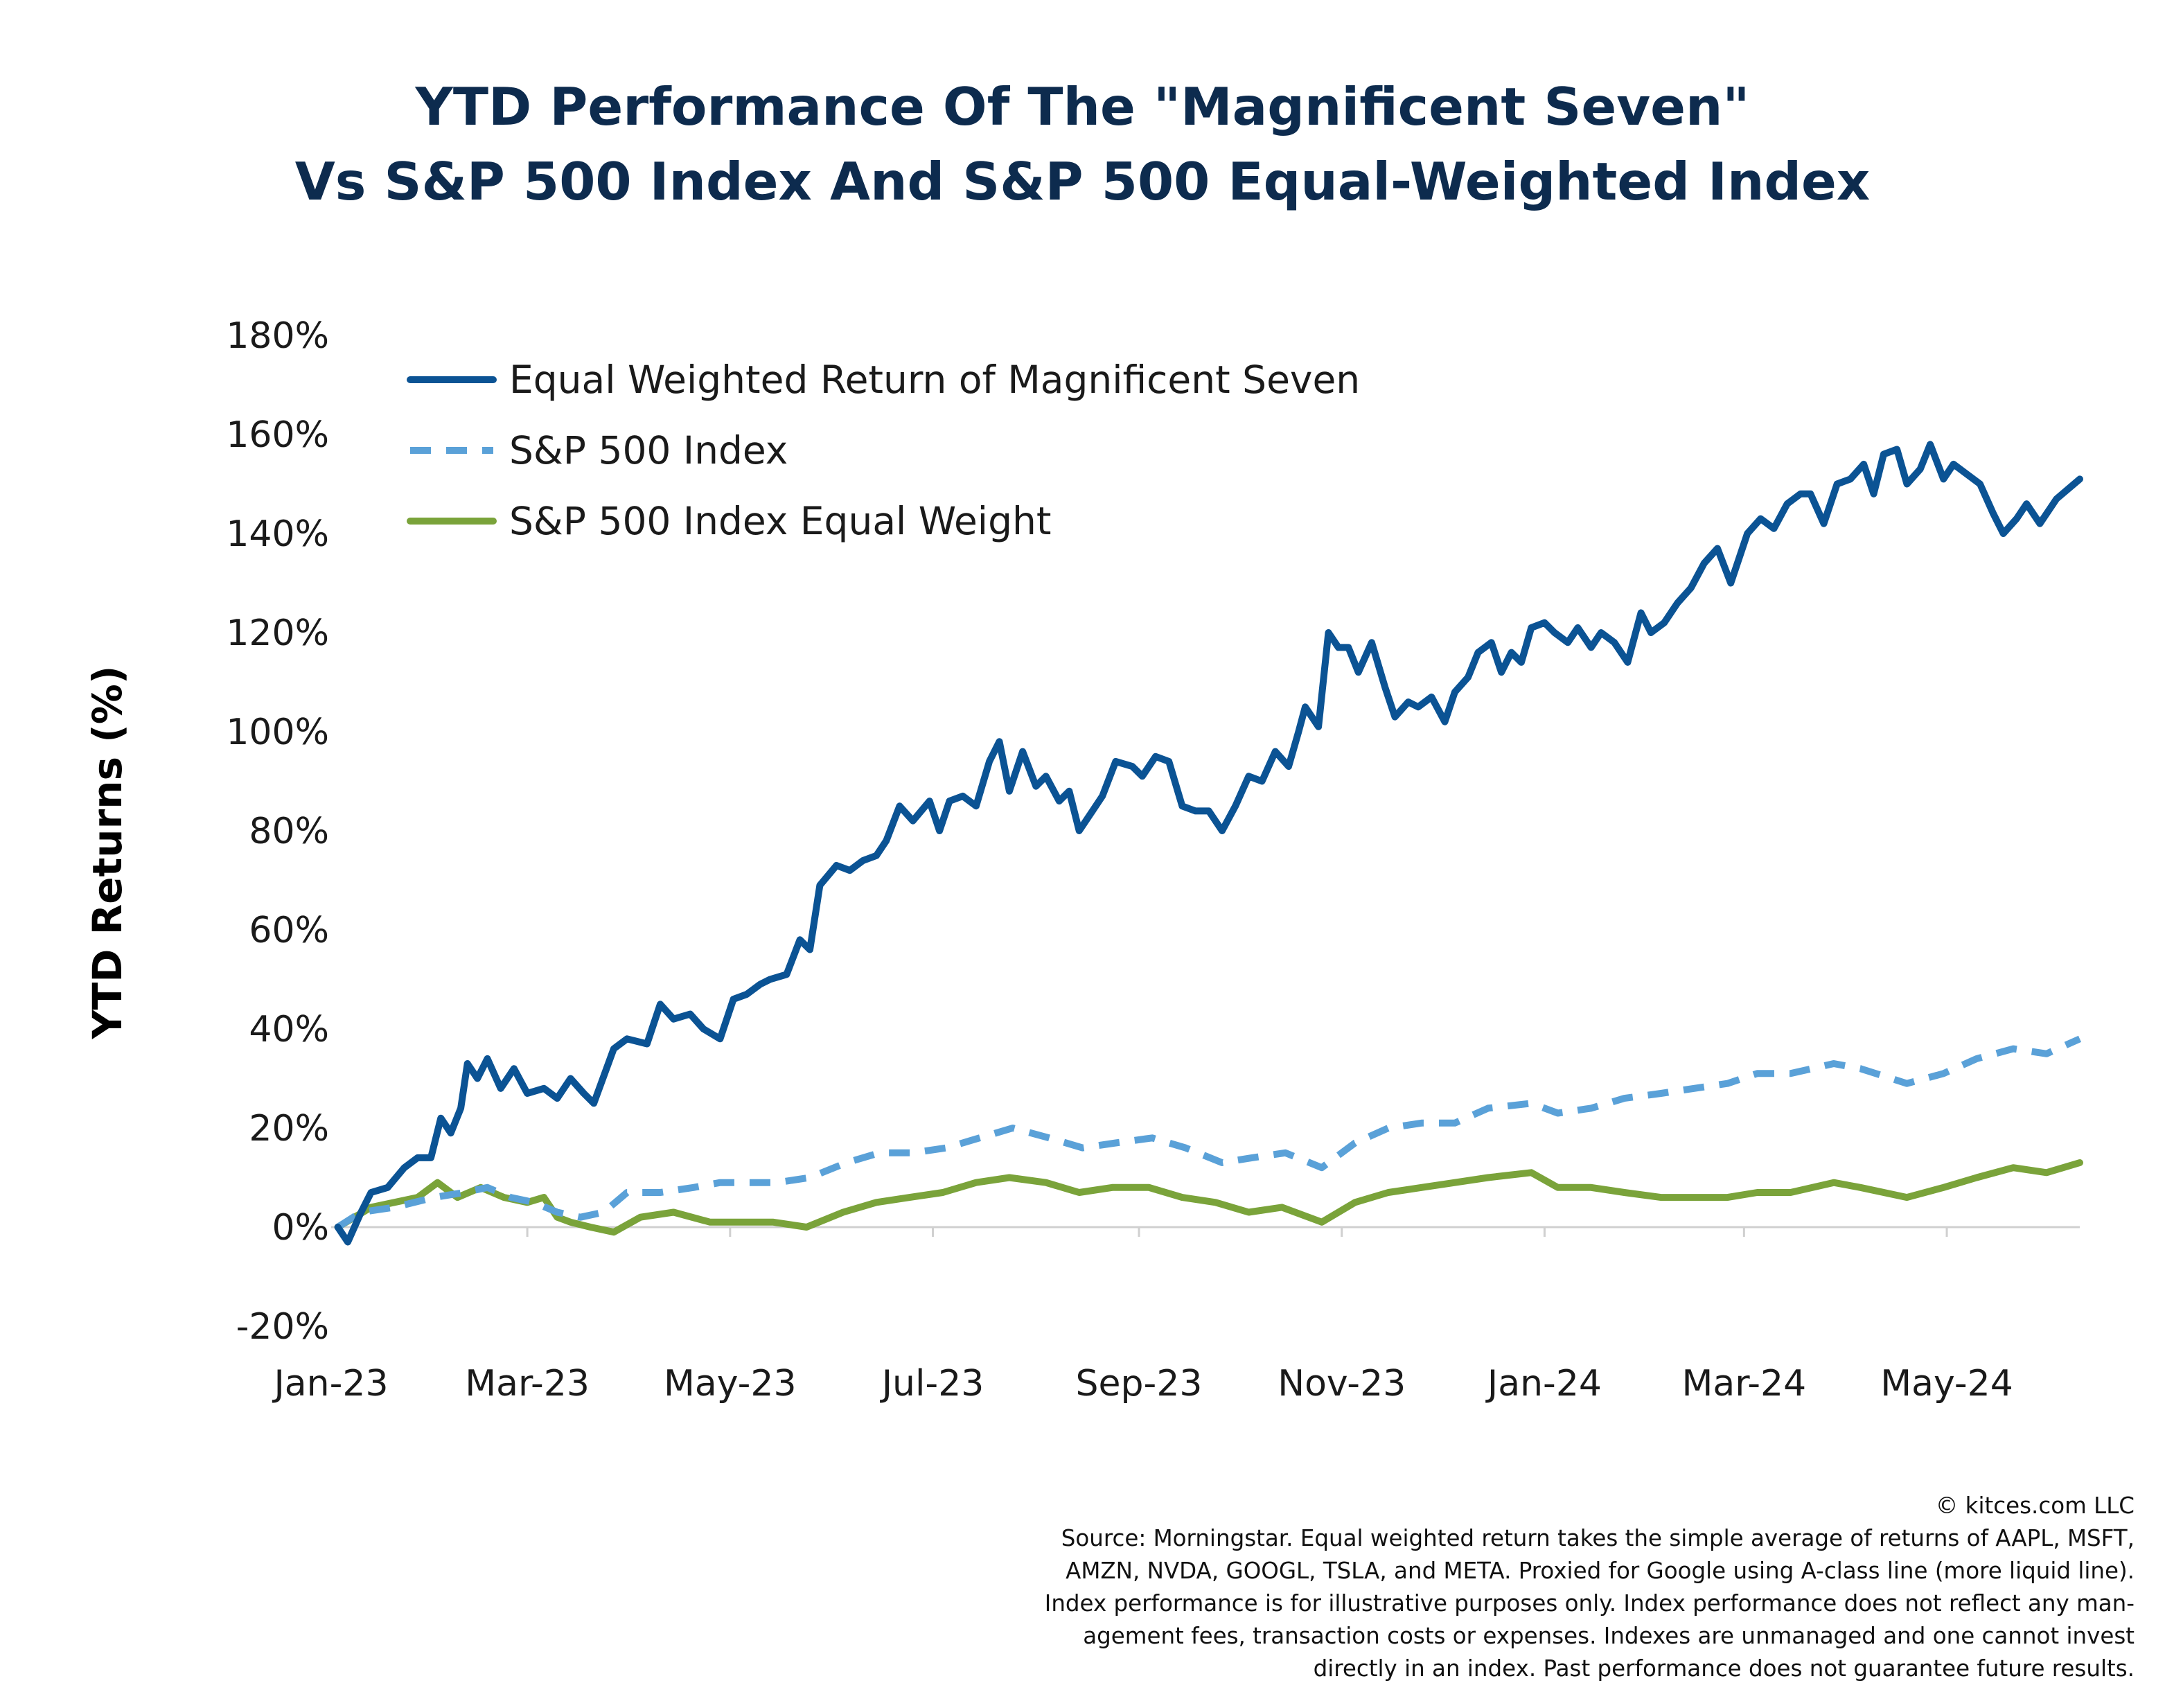  I want to click on y-axis-ticks: -20% 0% 20% 40% 60% 80% 100% 120% 140% 160% 180%, so click(277, 832).